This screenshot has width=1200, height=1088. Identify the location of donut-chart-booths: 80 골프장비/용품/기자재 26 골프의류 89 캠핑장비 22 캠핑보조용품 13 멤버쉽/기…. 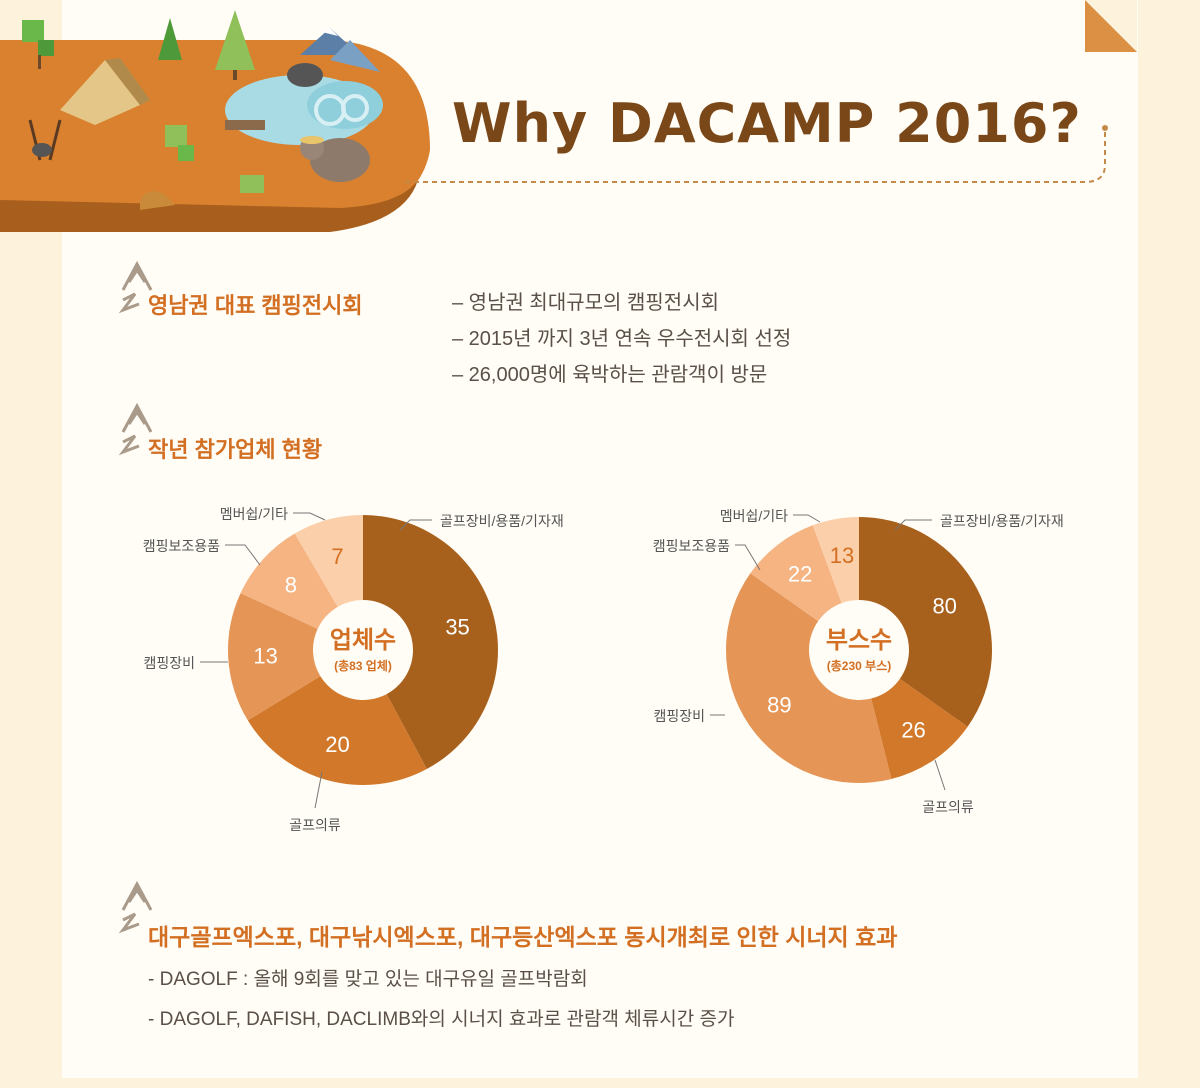
(858, 661).